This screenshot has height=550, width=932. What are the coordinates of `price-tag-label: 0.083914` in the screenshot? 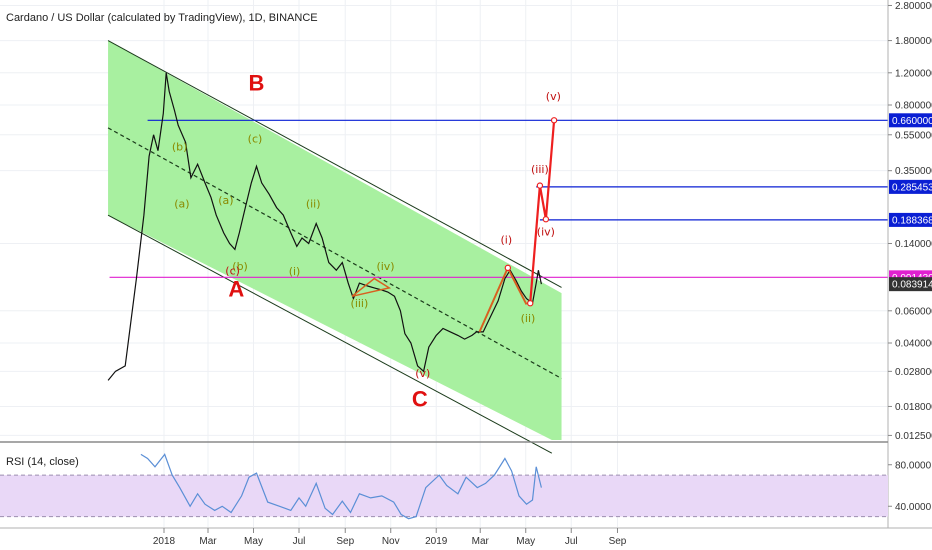 It's located at (912, 285).